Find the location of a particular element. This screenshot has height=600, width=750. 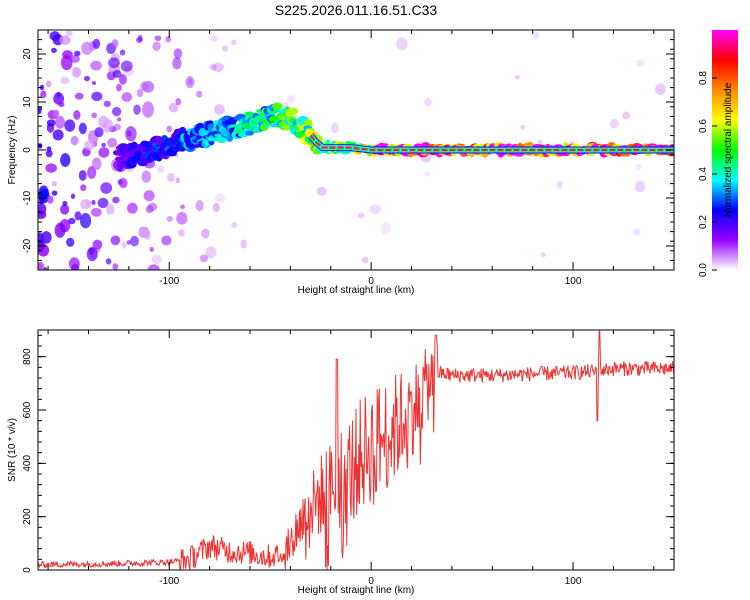

snr-y-tick-label: 400 is located at coordinates (27, 463).